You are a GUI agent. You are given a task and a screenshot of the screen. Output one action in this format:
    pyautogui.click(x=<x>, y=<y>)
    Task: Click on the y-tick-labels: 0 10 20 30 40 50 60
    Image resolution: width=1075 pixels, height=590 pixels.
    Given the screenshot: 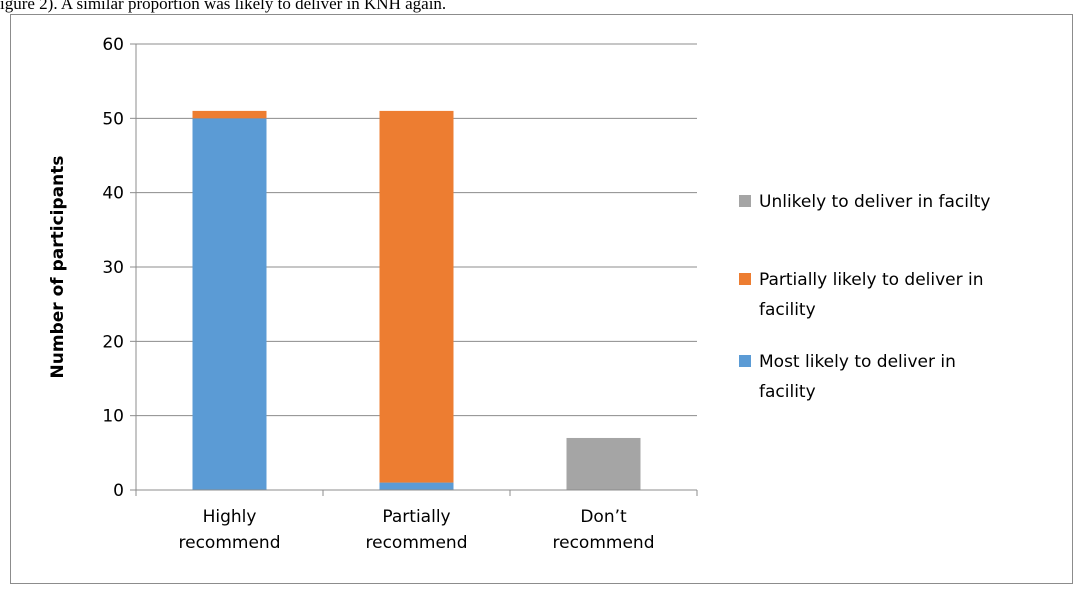 What is the action you would take?
    pyautogui.click(x=113, y=268)
    